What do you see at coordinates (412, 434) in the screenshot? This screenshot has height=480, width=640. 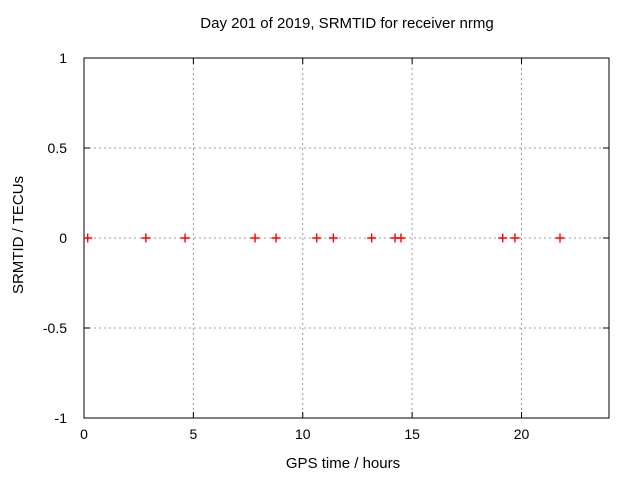 I see `x-tick-label: 15` at bounding box center [412, 434].